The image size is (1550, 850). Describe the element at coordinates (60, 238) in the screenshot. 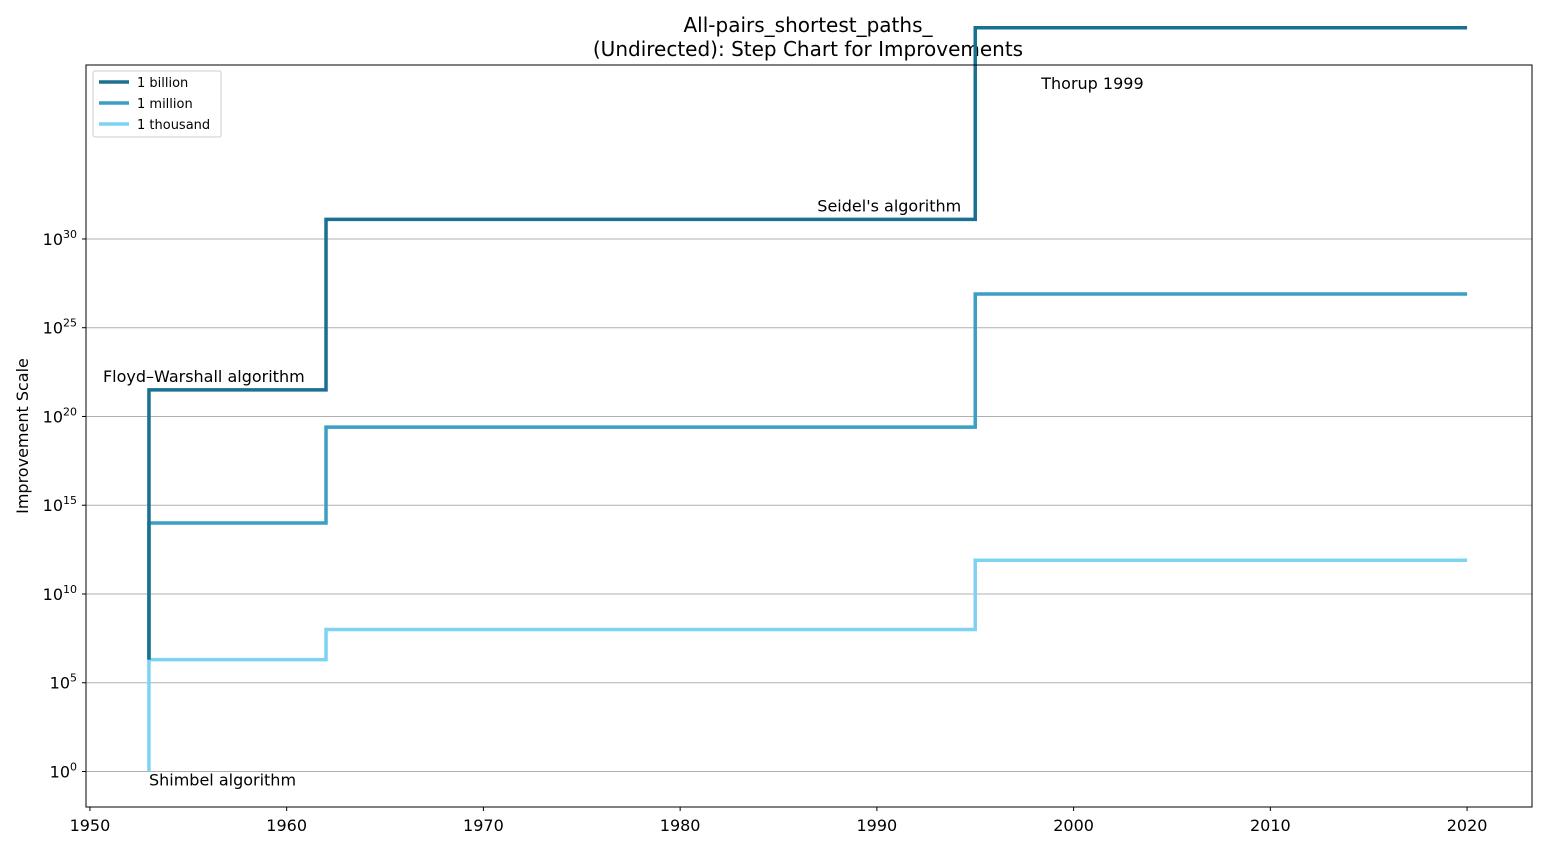

I see `y-tick-label: 10³⁰` at that location.